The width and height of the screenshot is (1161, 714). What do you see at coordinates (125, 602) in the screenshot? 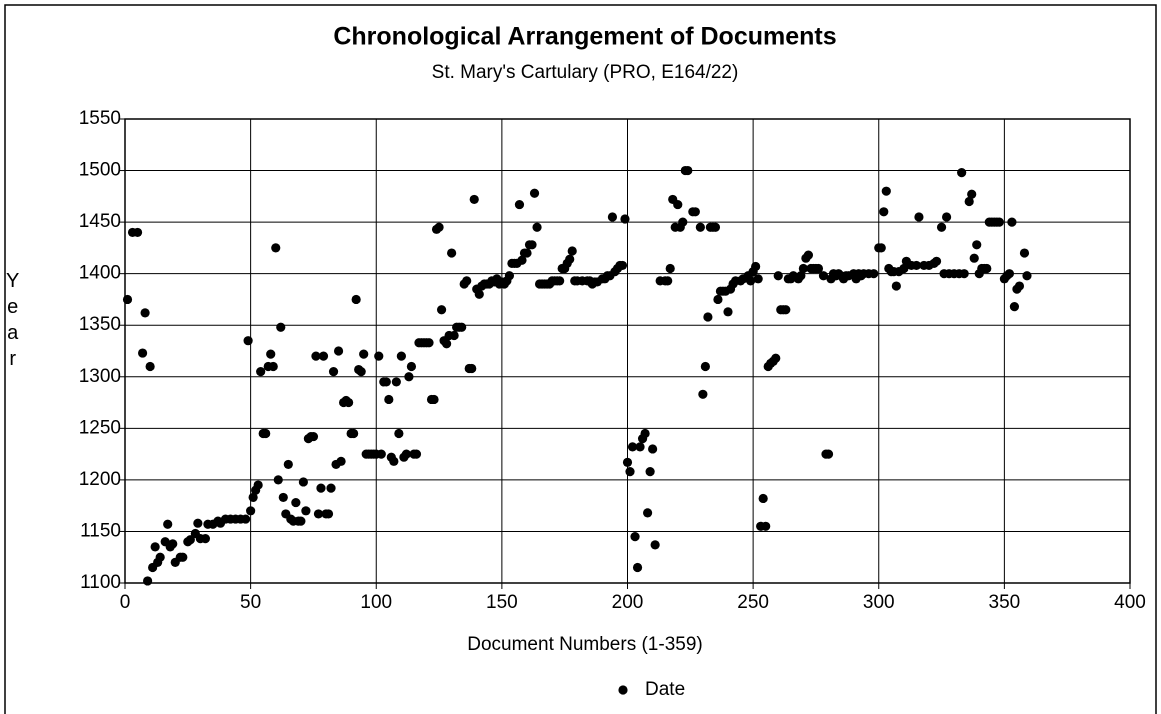
I see `x-tick-label: 0` at bounding box center [125, 602].